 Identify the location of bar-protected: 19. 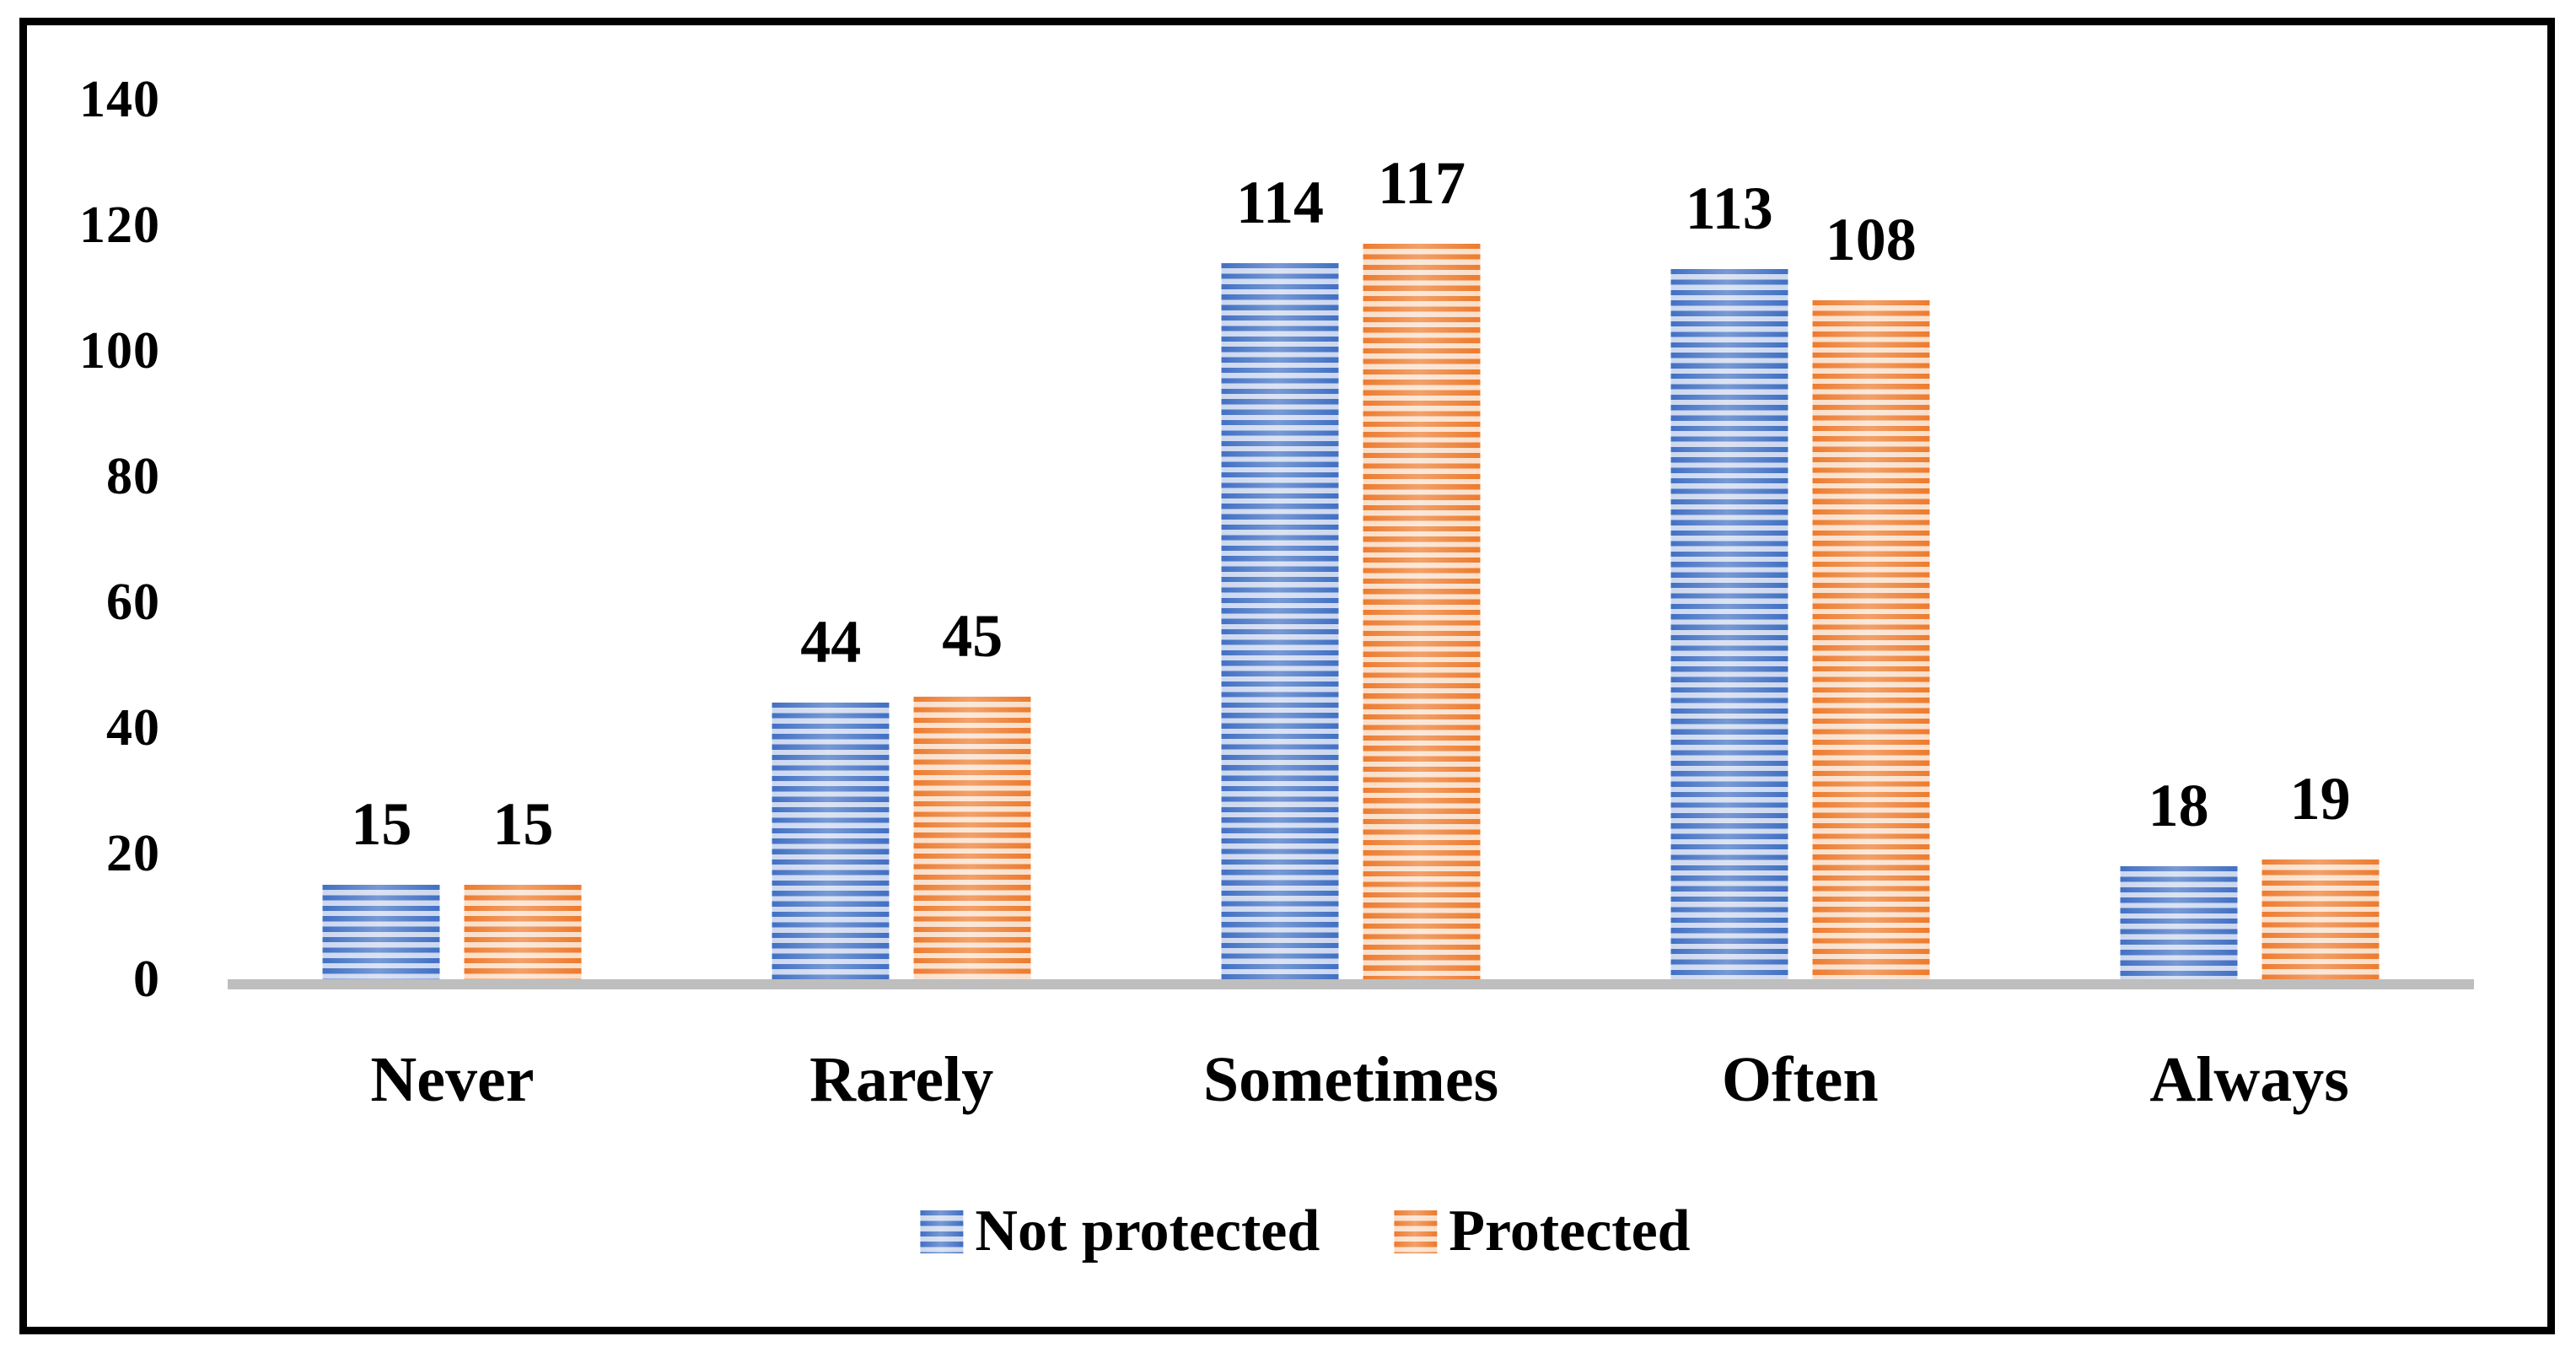
(2320, 873).